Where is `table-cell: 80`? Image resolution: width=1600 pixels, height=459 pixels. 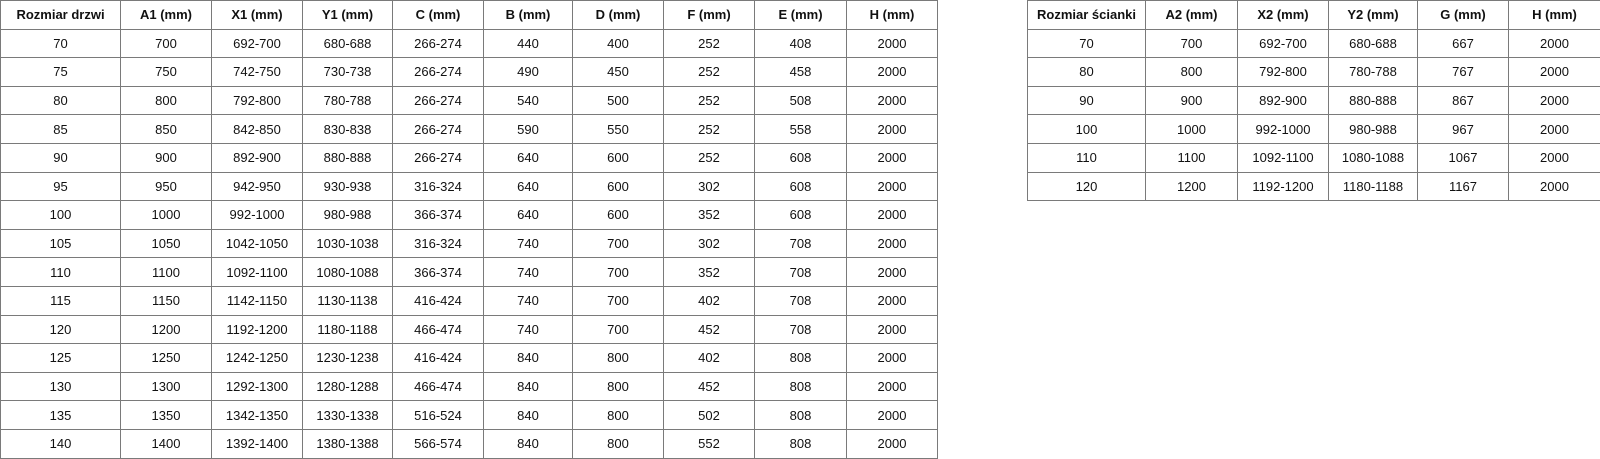 table-cell: 80 is located at coordinates (1086, 72).